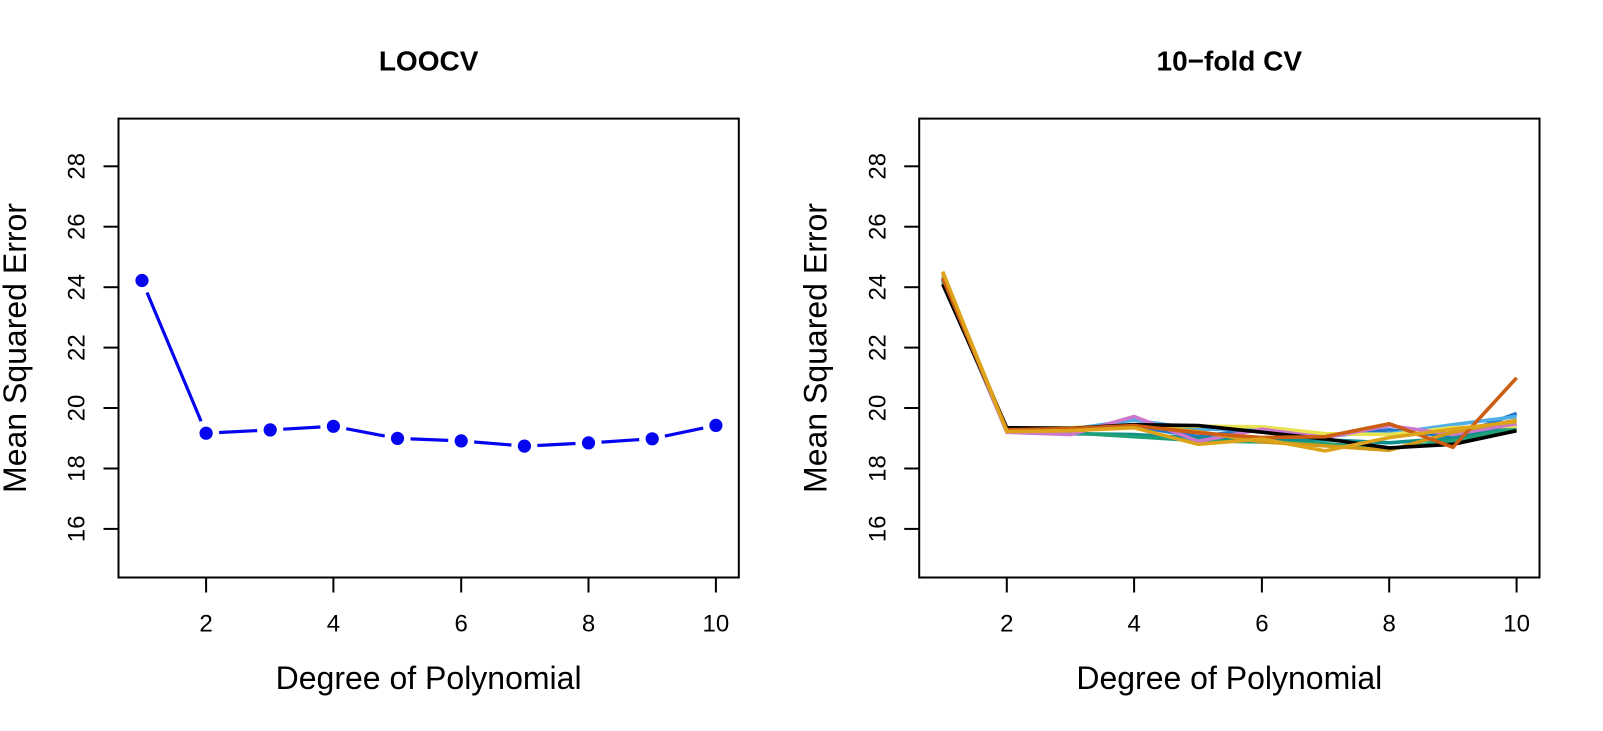  Describe the element at coordinates (1230, 61) in the screenshot. I see `svg-text: 10−fold CV` at that location.